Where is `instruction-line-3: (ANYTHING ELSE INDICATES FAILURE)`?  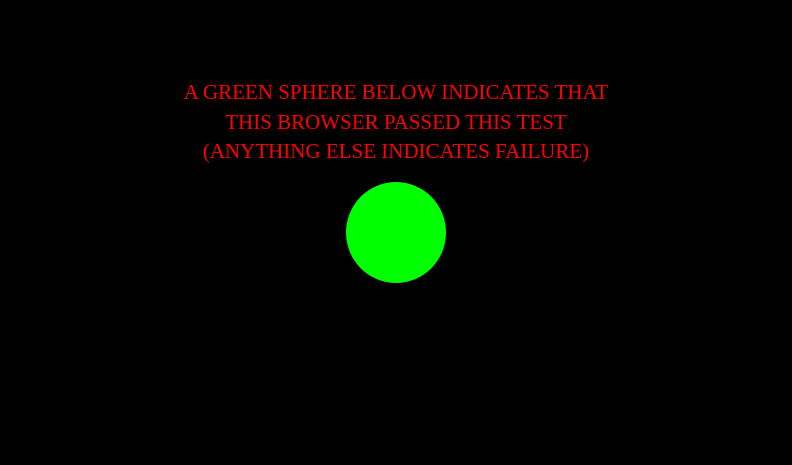
instruction-line-3: (ANYTHING ELSE INDICATES FAILURE) is located at coordinates (396, 151).